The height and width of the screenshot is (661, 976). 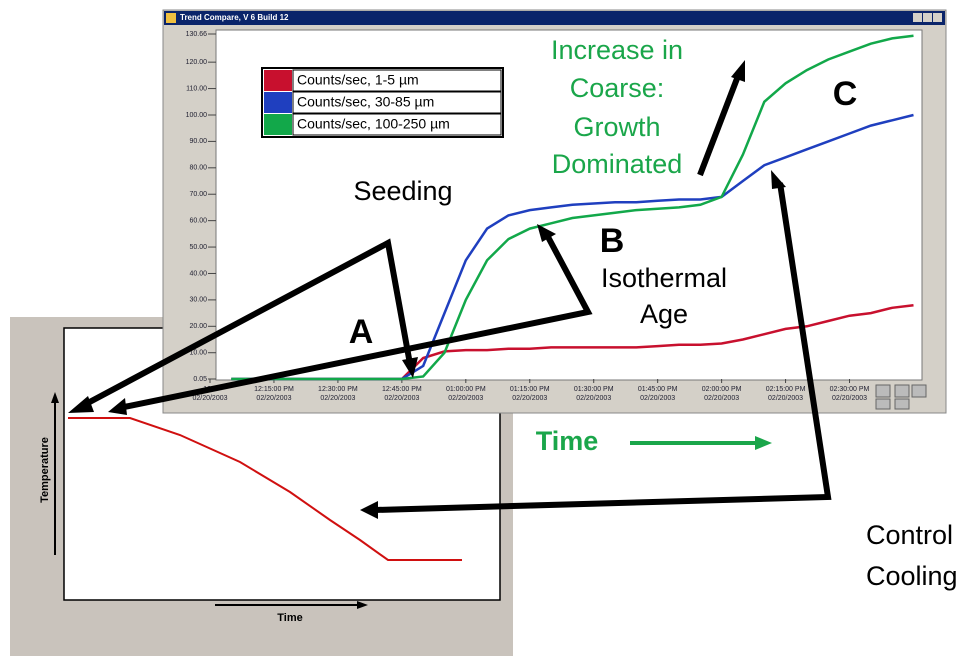 I want to click on axis-annotation: Time, so click(x=567, y=441).